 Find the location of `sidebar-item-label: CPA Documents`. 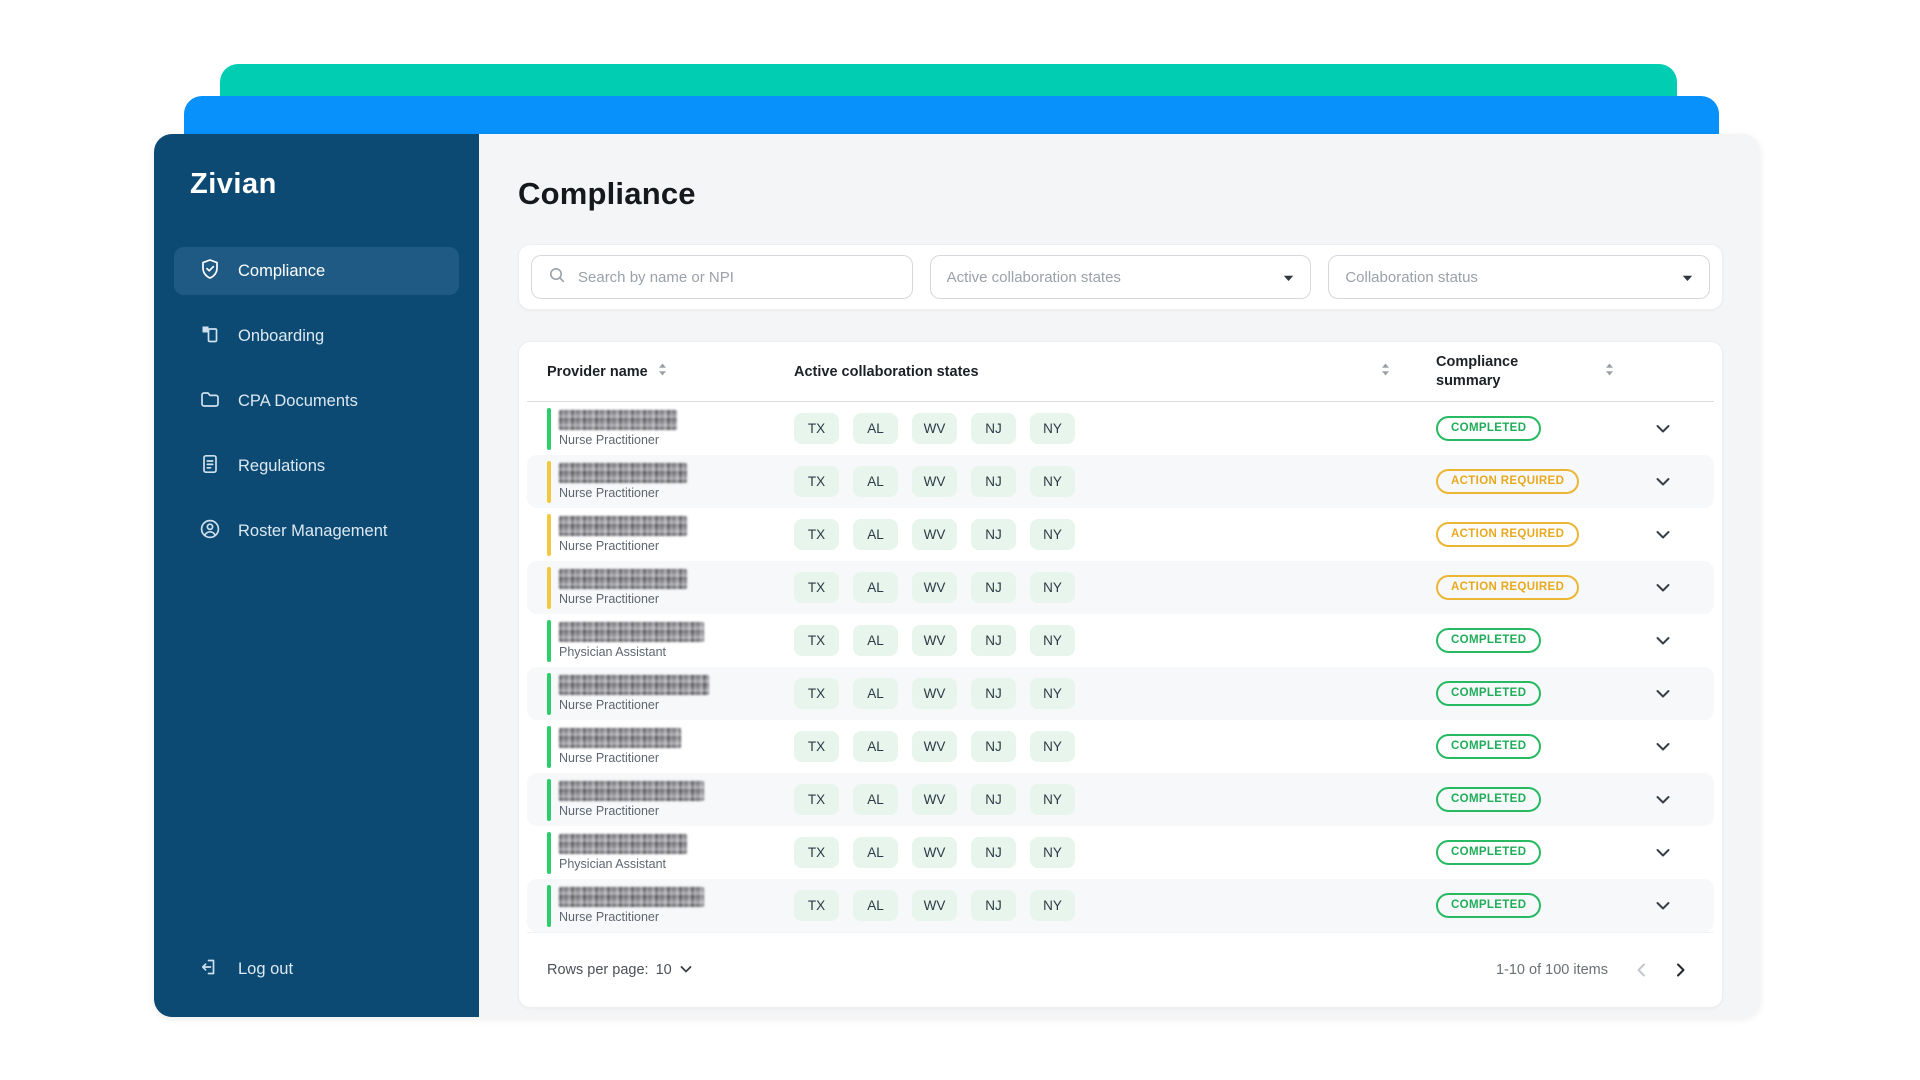

sidebar-item-label: CPA Documents is located at coordinates (298, 400).